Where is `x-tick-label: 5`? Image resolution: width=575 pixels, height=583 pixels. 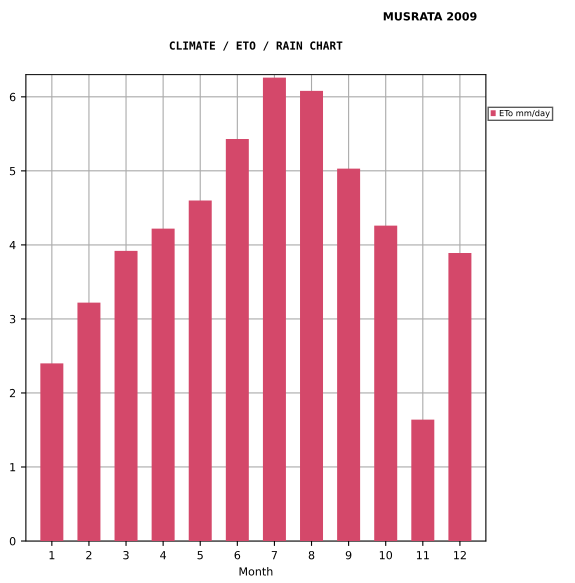 x-tick-label: 5 is located at coordinates (200, 555).